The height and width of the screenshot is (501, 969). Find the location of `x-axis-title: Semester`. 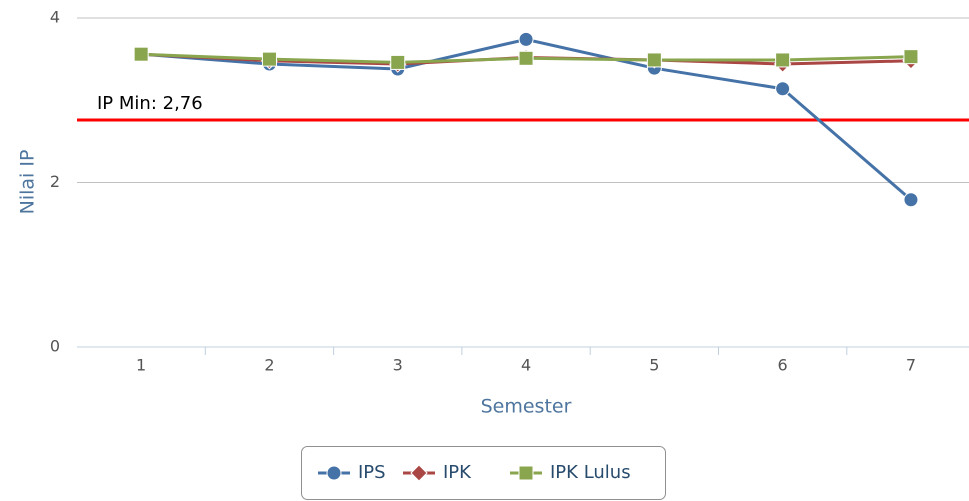

x-axis-title: Semester is located at coordinates (526, 407).